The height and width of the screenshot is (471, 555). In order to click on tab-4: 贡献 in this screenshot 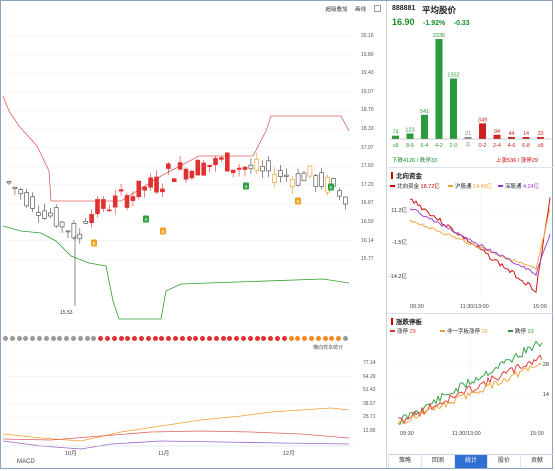, I will do `click(536, 461)`.